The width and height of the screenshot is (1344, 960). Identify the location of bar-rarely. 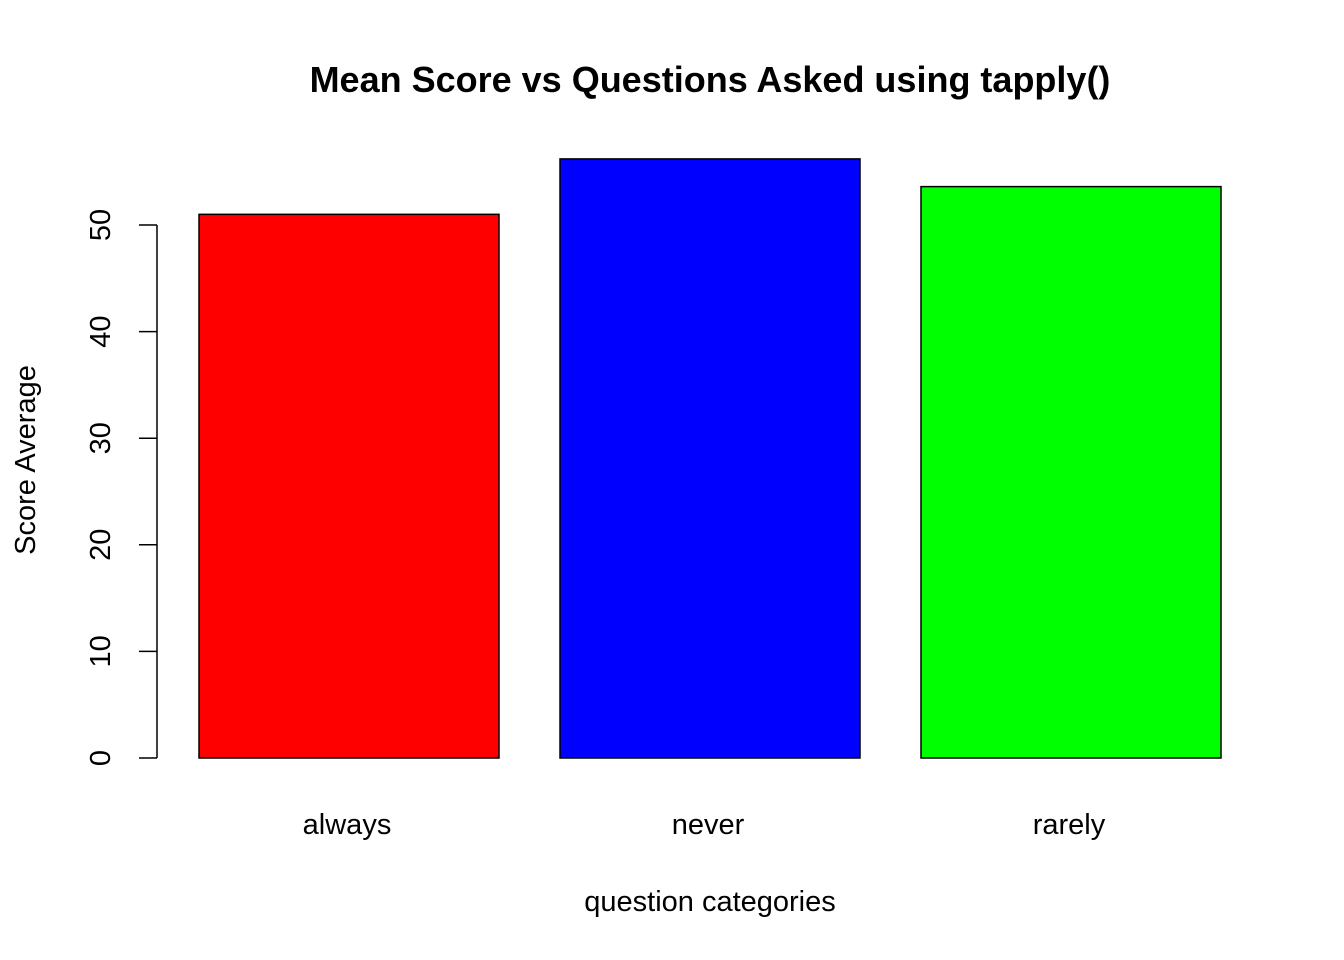
(1071, 472).